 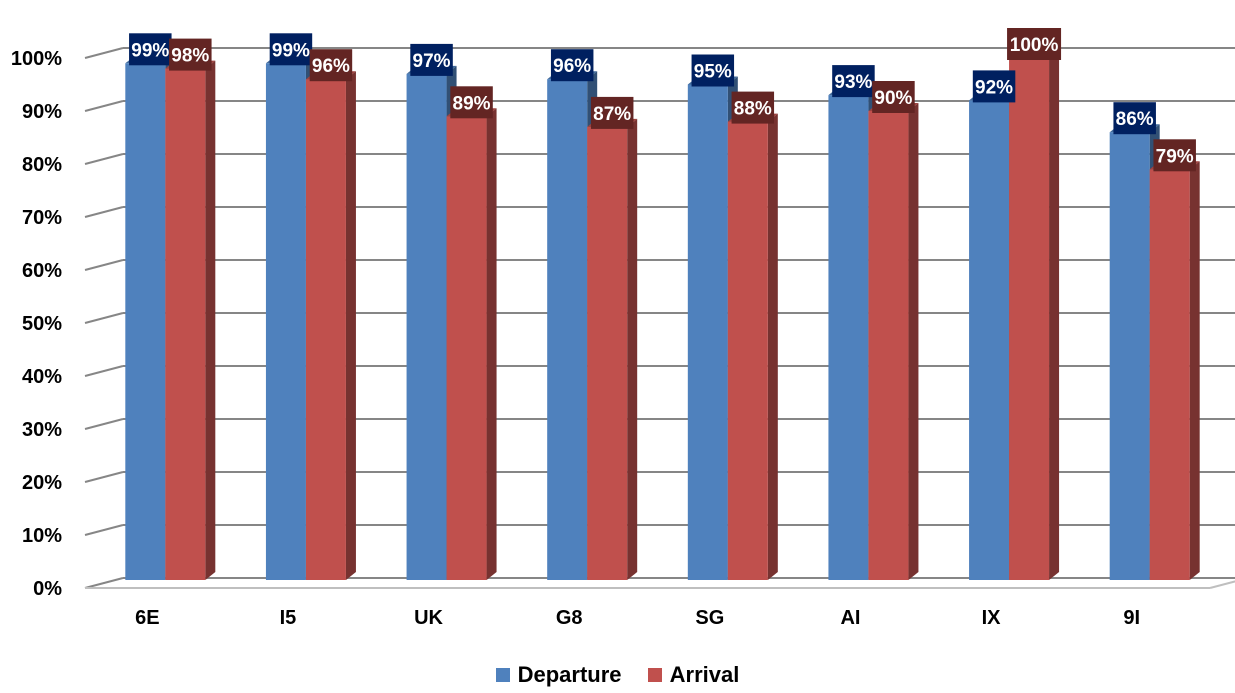 I want to click on y-tick-label: 10%, so click(x=42, y=536).